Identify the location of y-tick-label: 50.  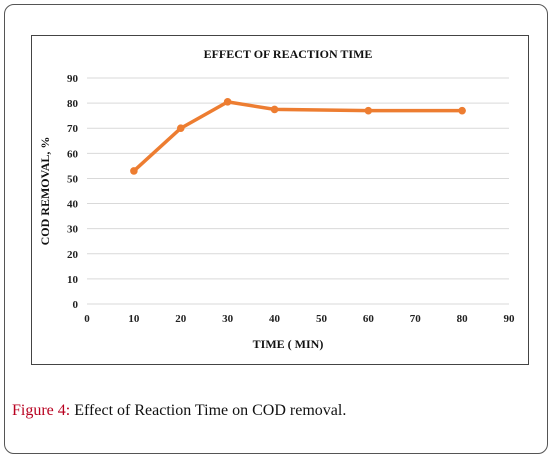
(73, 179).